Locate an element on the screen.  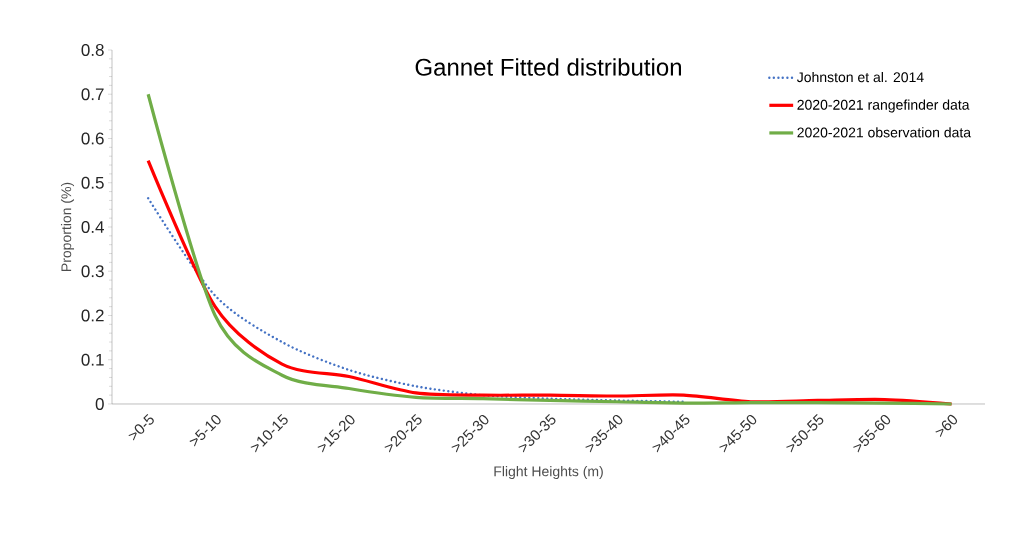
chart-title: Gannet Fitted distribution is located at coordinates (548, 67).